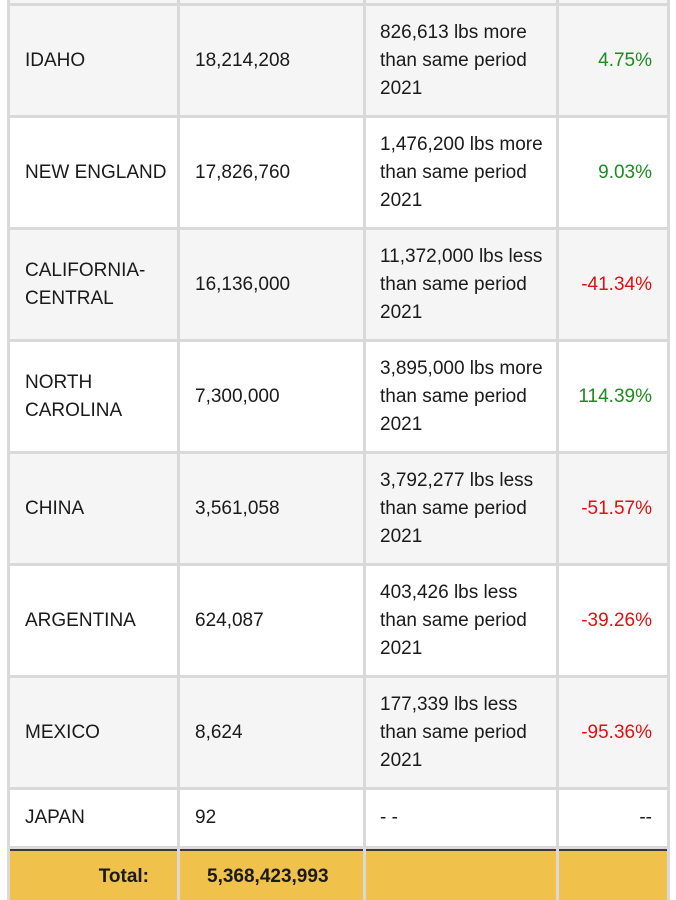 This screenshot has width=676, height=900. Describe the element at coordinates (93, 172) in the screenshot. I see `region-cell: NEW ENGLAND` at that location.